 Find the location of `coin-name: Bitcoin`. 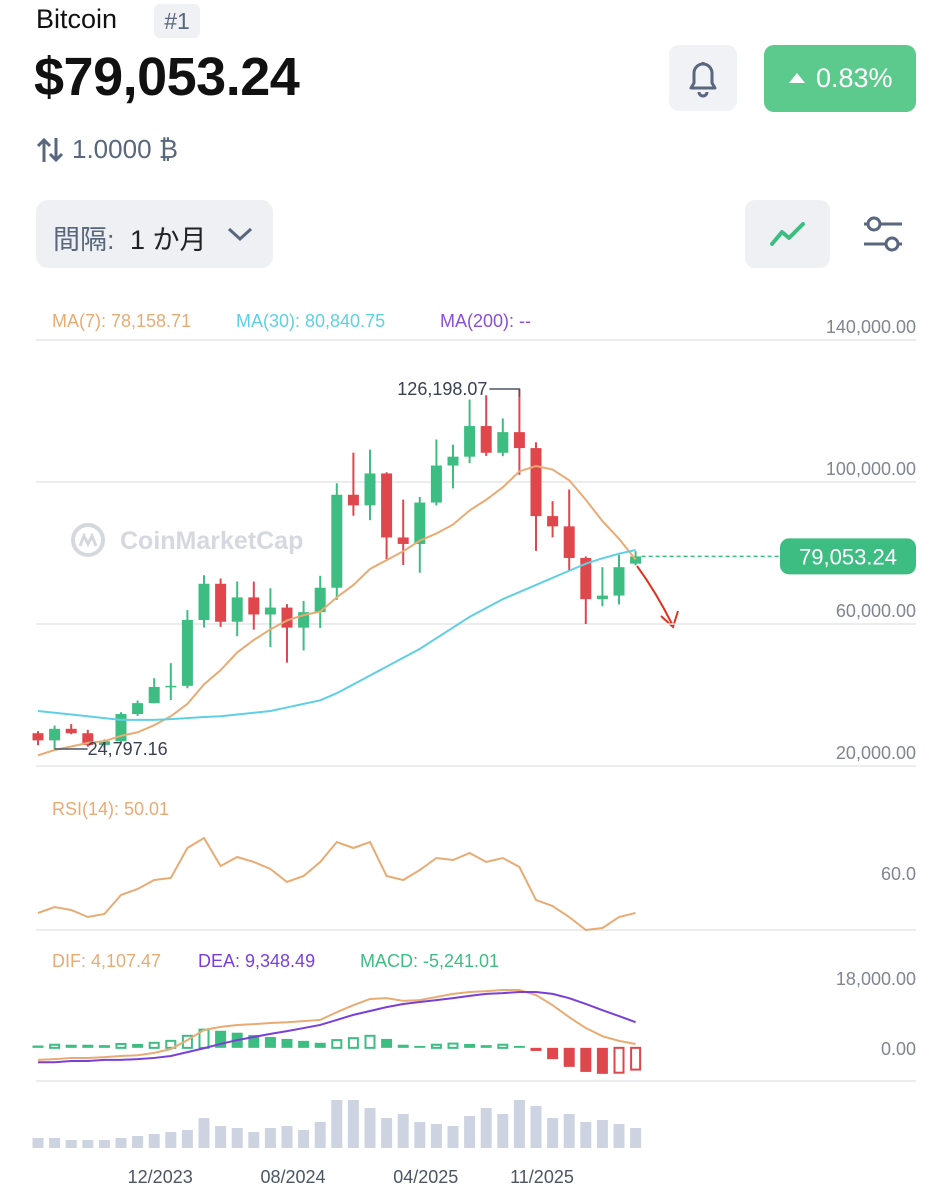

coin-name: Bitcoin is located at coordinates (77, 19).